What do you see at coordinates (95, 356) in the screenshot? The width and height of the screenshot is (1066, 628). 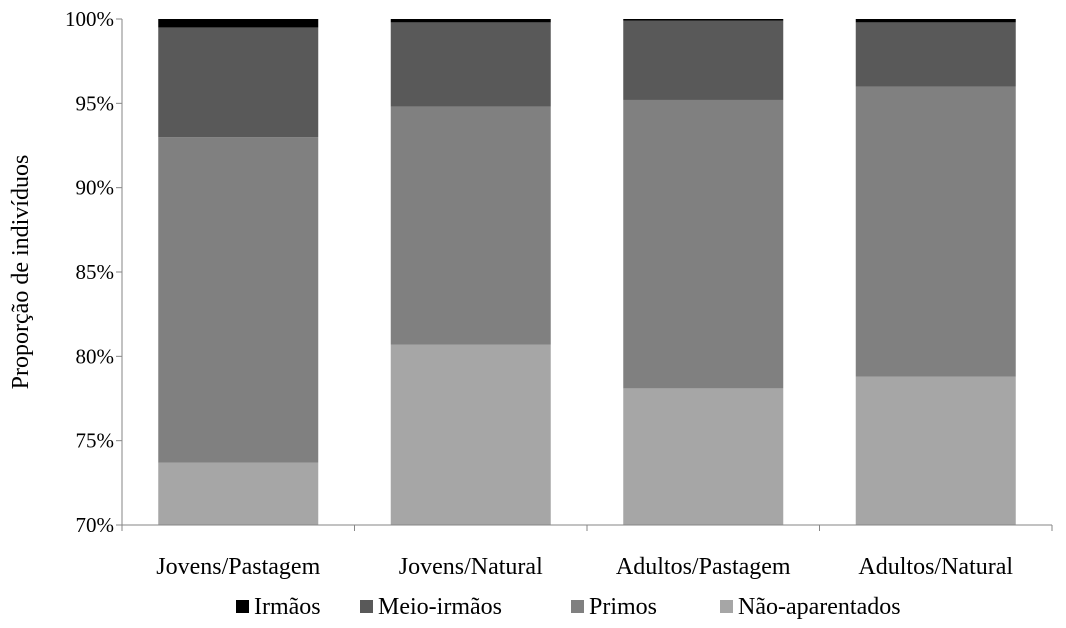 I see `y-tick-label: 80%` at bounding box center [95, 356].